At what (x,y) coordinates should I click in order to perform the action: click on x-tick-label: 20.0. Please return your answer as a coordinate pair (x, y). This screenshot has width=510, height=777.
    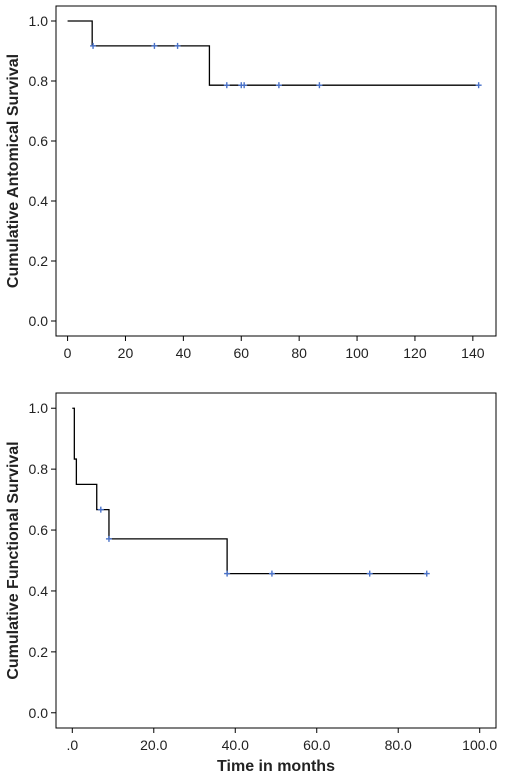
    Looking at the image, I should click on (153, 745).